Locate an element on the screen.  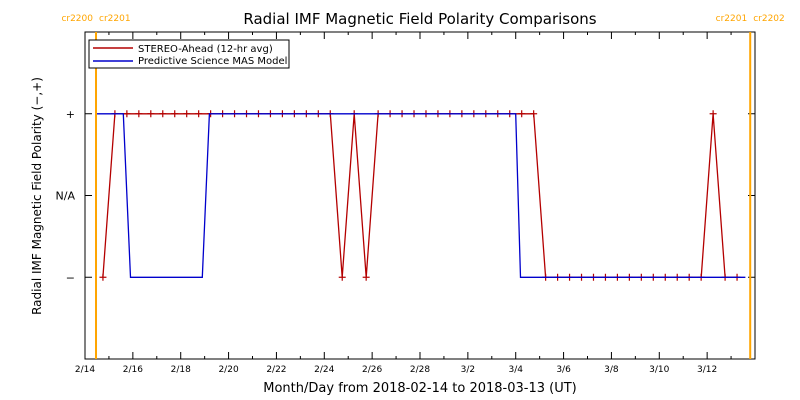
x-tick-label: 2/22 is located at coordinates (276, 370).